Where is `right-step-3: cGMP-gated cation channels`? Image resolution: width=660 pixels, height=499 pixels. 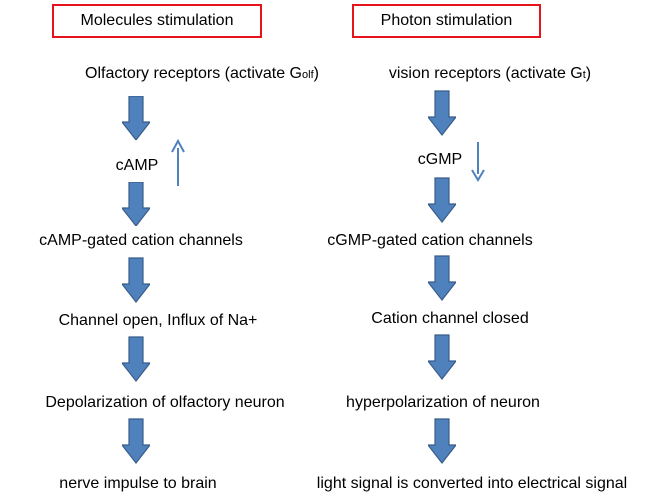
right-step-3: cGMP-gated cation channels is located at coordinates (430, 240).